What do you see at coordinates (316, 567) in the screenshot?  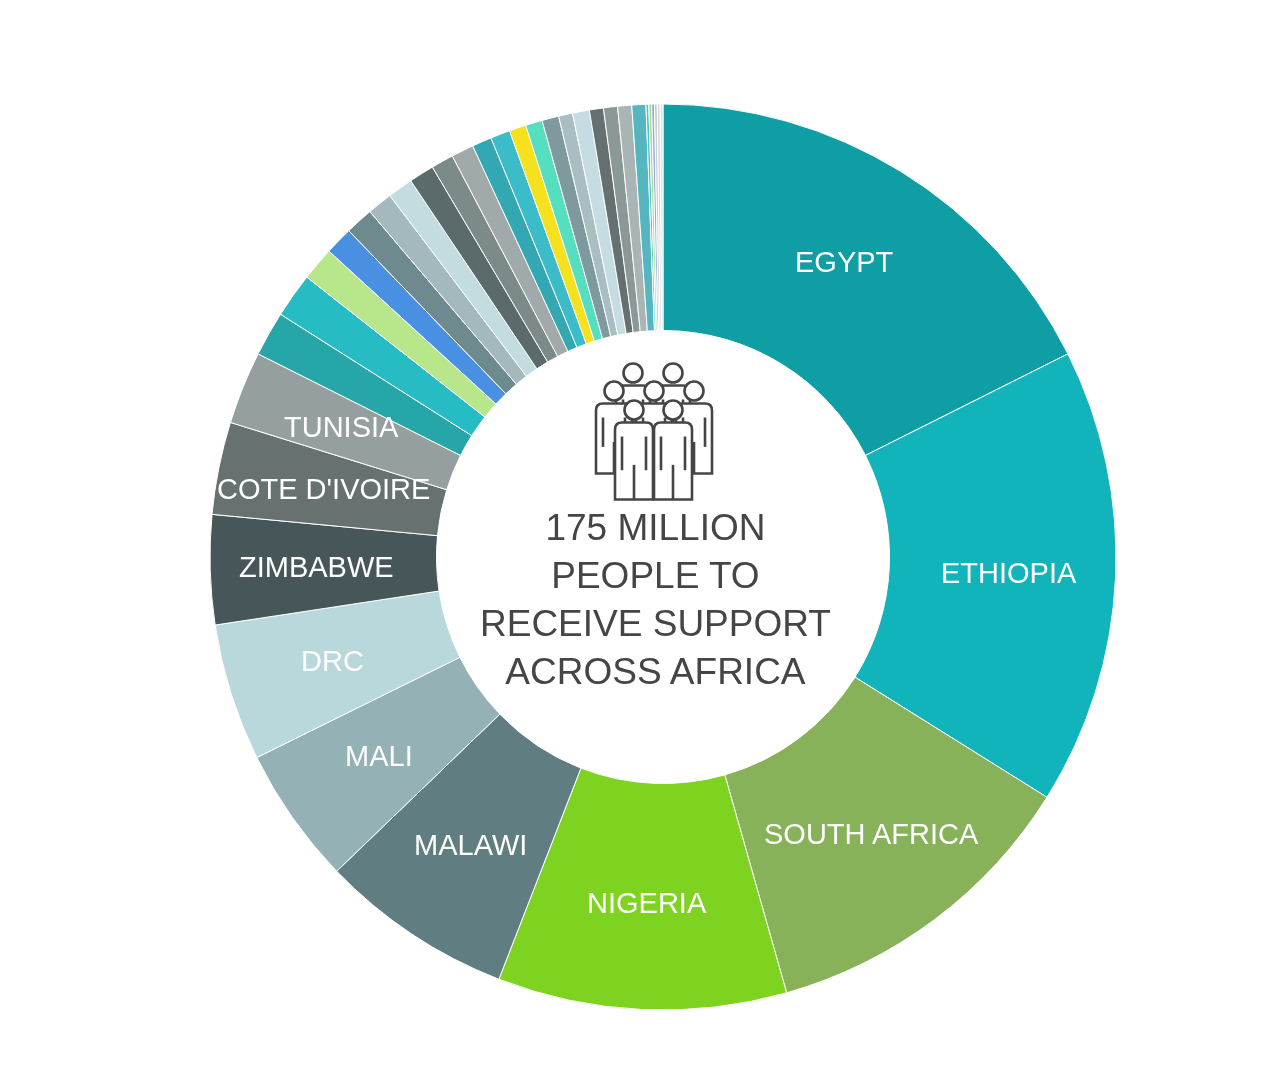 I see `slice-label: ZIMBABWE` at bounding box center [316, 567].